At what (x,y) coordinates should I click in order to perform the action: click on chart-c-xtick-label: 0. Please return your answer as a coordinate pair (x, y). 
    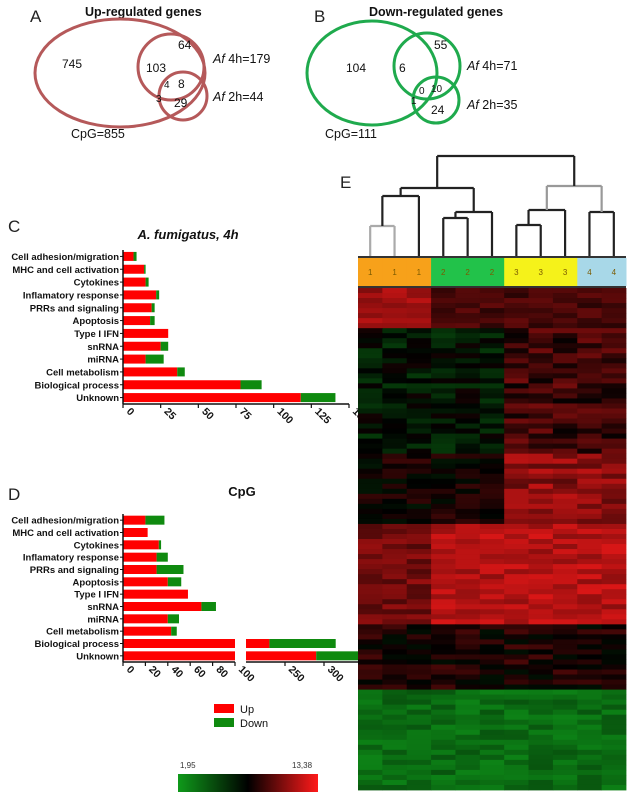
    Looking at the image, I should click on (130, 412).